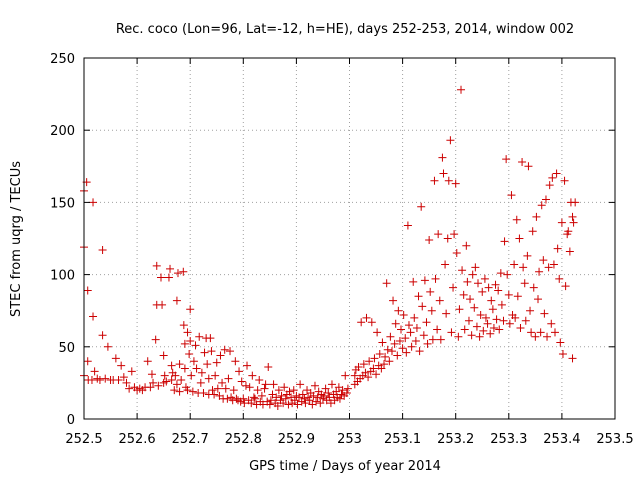 This screenshot has width=640, height=480. Describe the element at coordinates (66, 348) in the screenshot. I see `y-tick-label: 50` at that location.